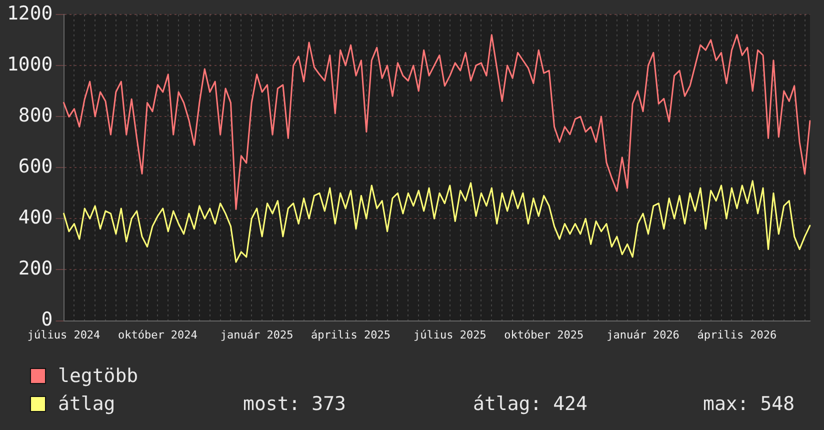  Describe the element at coordinates (737, 335) in the screenshot. I see `x-tick-label: április 2026` at that location.